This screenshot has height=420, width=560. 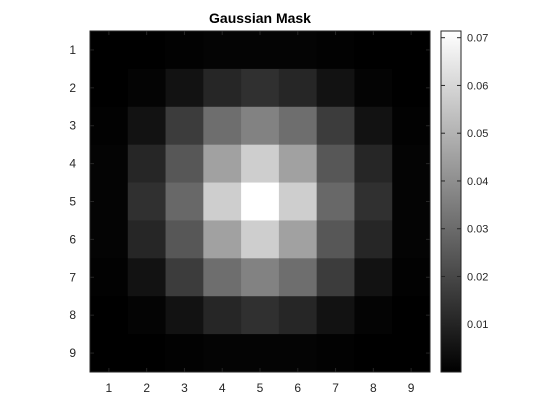 I want to click on heatmap-cell-r4-c2, so click(x=146, y=163).